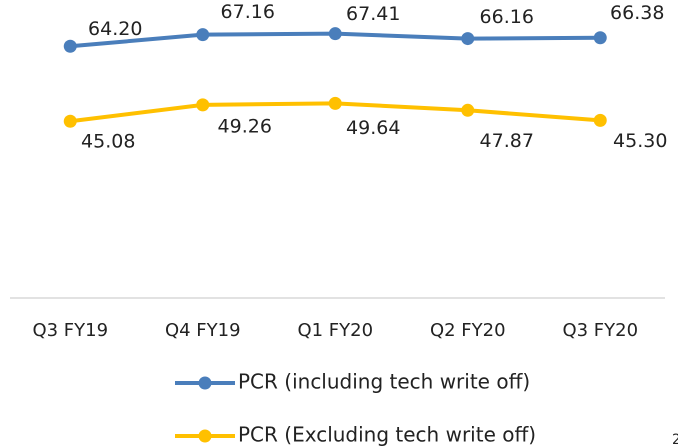  I want to click on legend-label: PCR (including tech write off), so click(384, 382).